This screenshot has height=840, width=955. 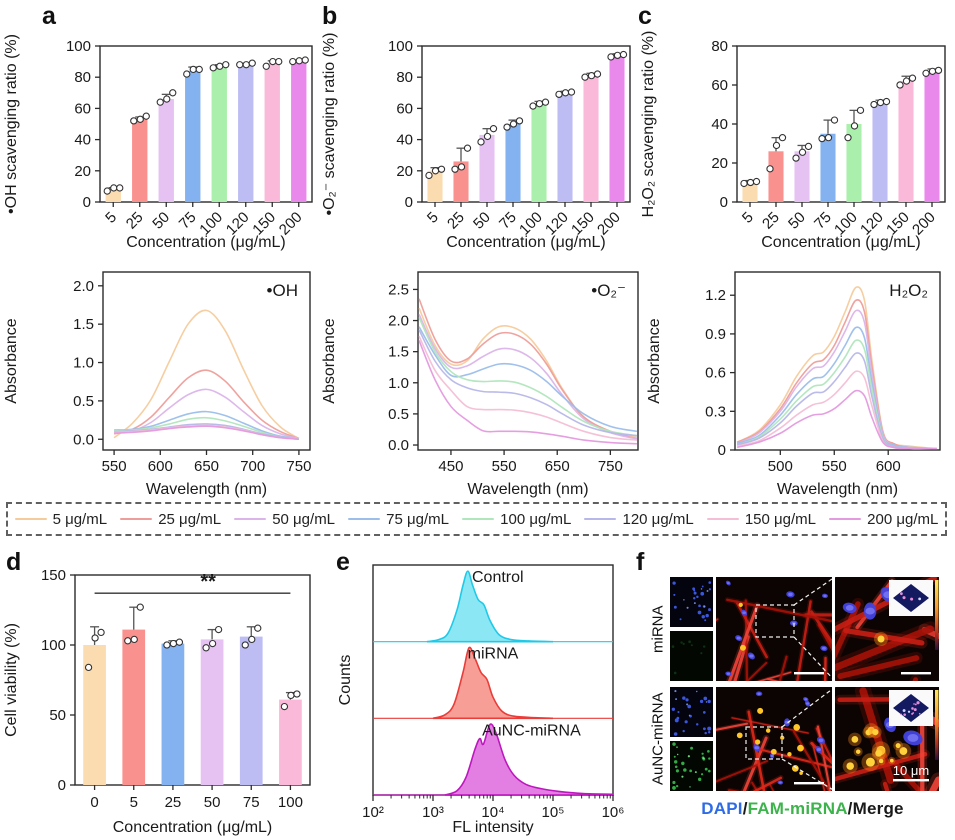 I want to click on fam-image-row1, so click(x=691, y=655).